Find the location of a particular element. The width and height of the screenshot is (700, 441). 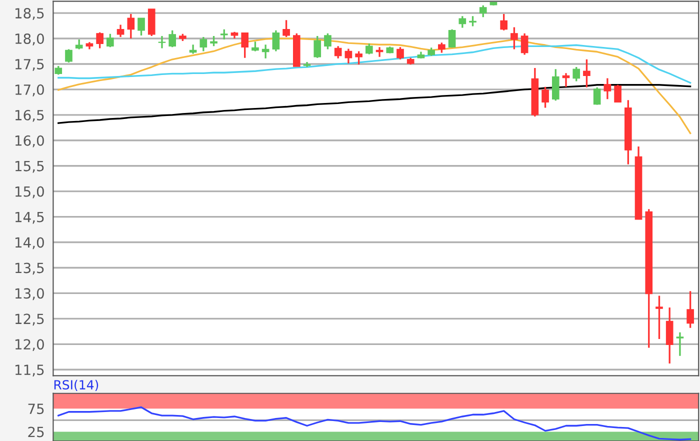

y-tick-label: 75 is located at coordinates (36, 409).